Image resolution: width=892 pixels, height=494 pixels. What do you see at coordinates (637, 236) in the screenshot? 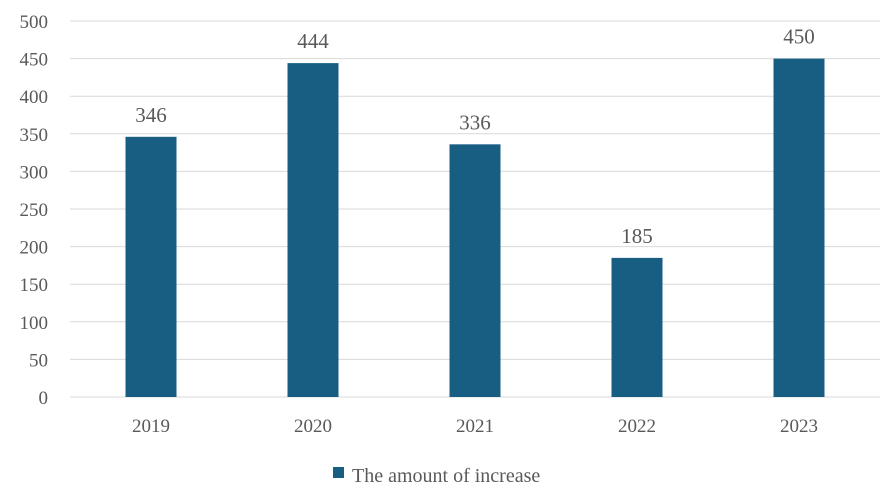
I see `data-label-2022: 185` at bounding box center [637, 236].